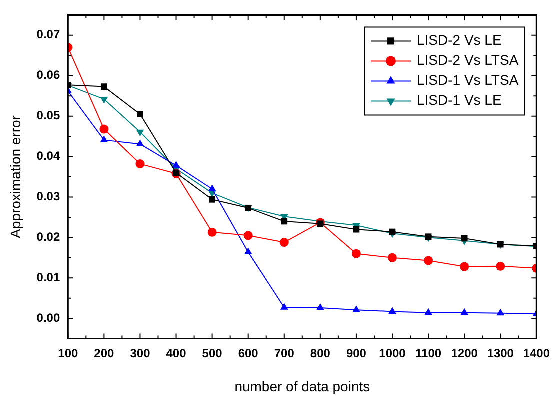  Describe the element at coordinates (536, 353) in the screenshot. I see `x-tick-label: 1400` at that location.